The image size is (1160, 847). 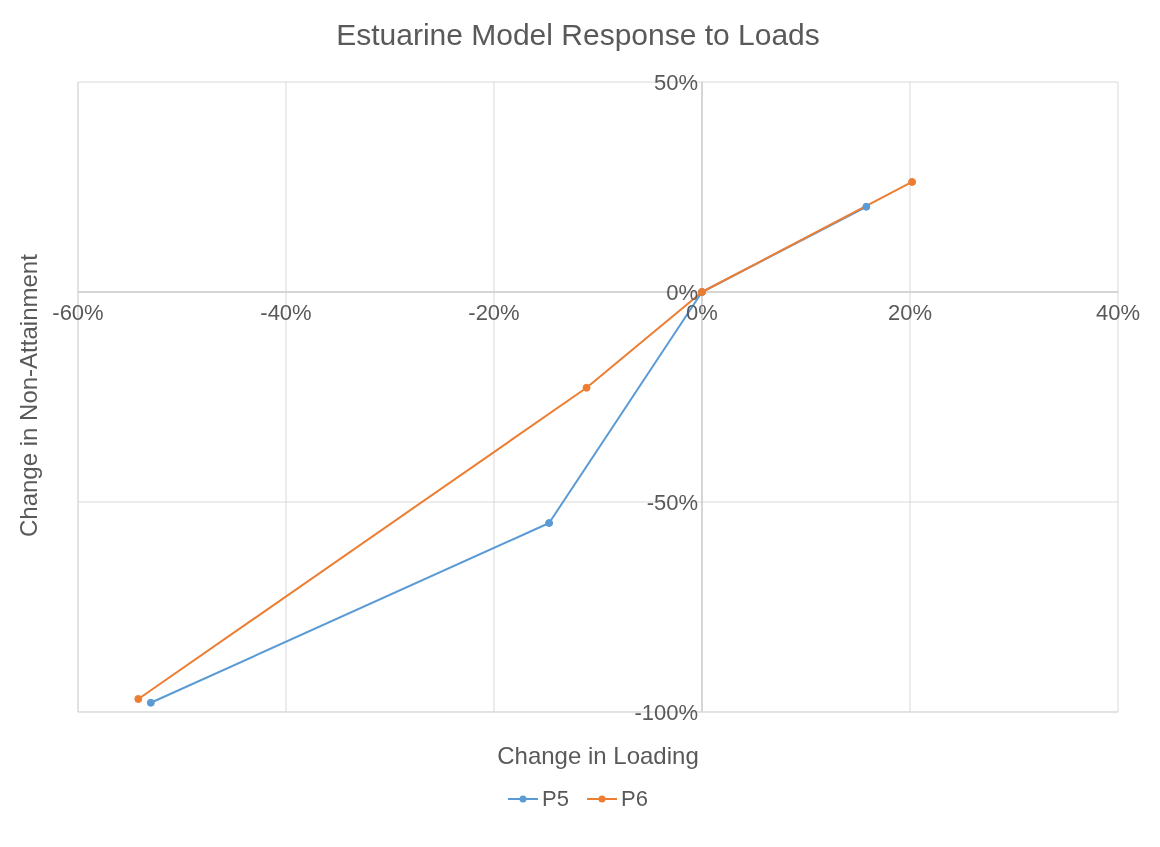 What do you see at coordinates (555, 799) in the screenshot?
I see `legend-label: P5` at bounding box center [555, 799].